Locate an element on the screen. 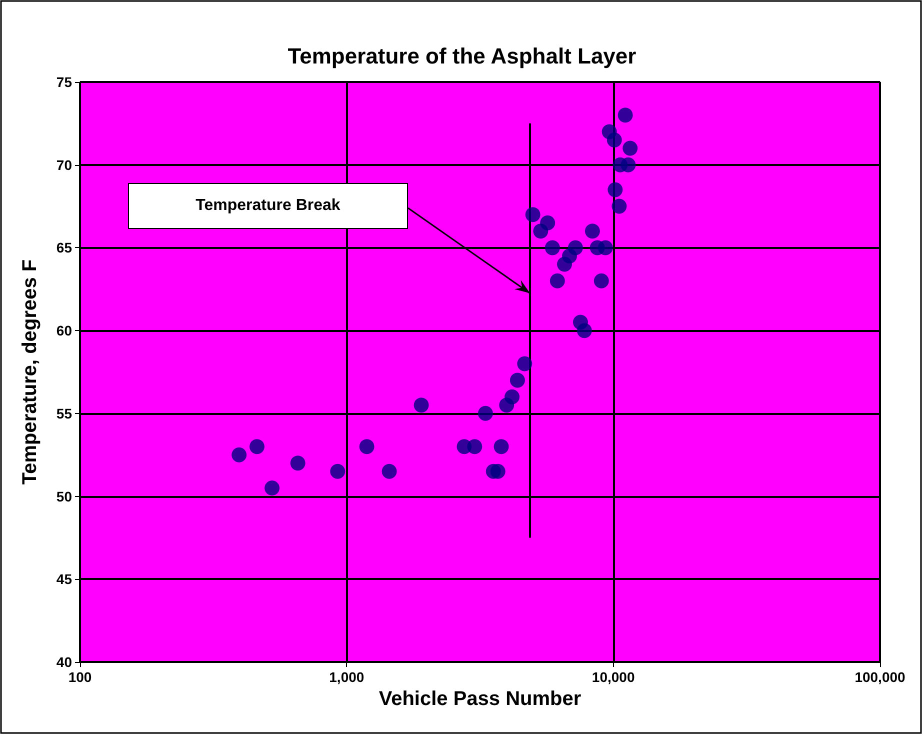 This screenshot has width=924, height=736. y-tick-label: 65 is located at coordinates (64, 248).